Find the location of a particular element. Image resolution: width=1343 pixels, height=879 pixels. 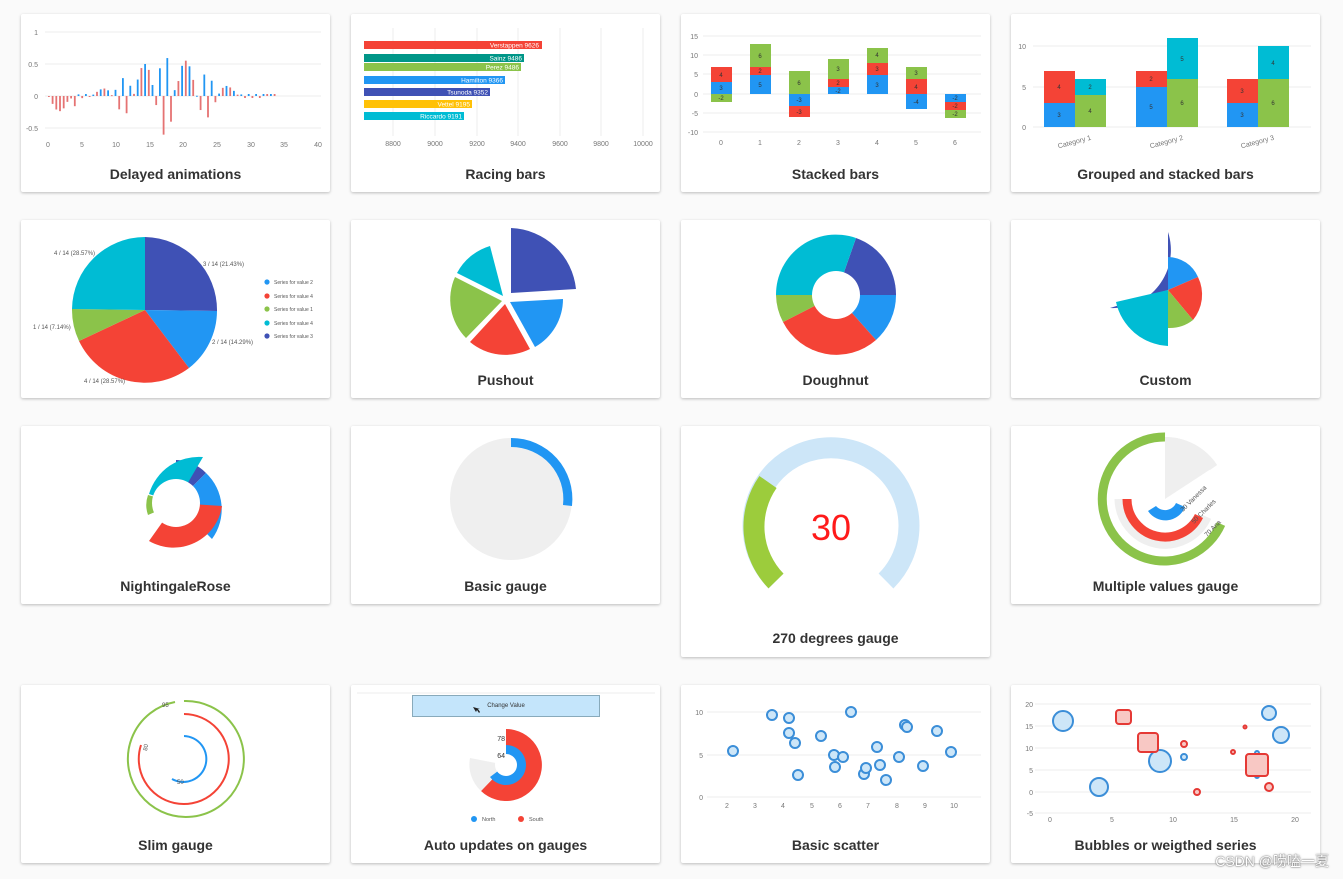

card-custom: Custom is located at coordinates (1165, 309).